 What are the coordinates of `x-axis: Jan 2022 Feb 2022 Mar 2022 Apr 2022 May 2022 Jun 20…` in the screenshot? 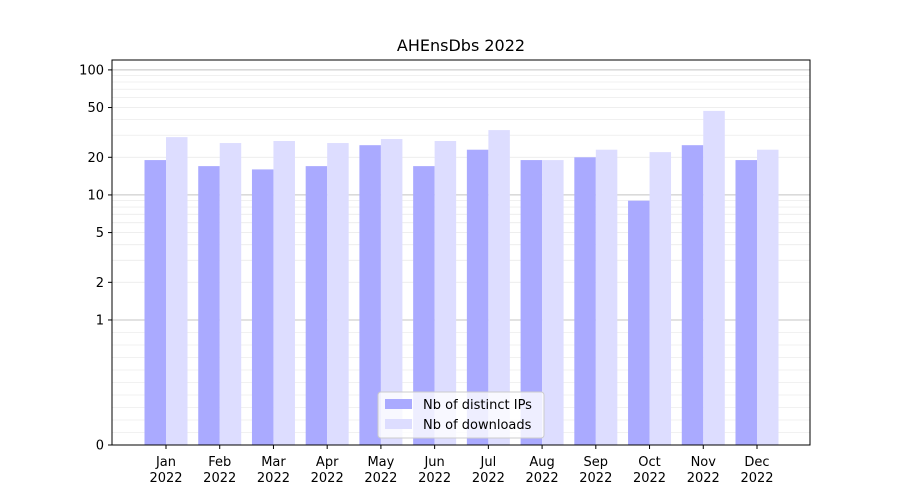 It's located at (461, 465).